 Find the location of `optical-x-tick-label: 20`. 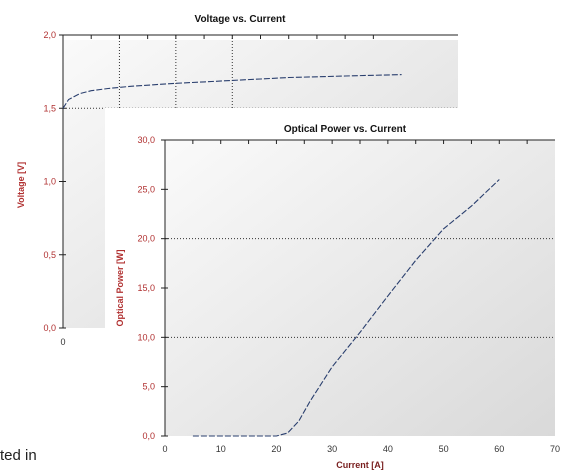

optical-x-tick-label: 20 is located at coordinates (276, 449).